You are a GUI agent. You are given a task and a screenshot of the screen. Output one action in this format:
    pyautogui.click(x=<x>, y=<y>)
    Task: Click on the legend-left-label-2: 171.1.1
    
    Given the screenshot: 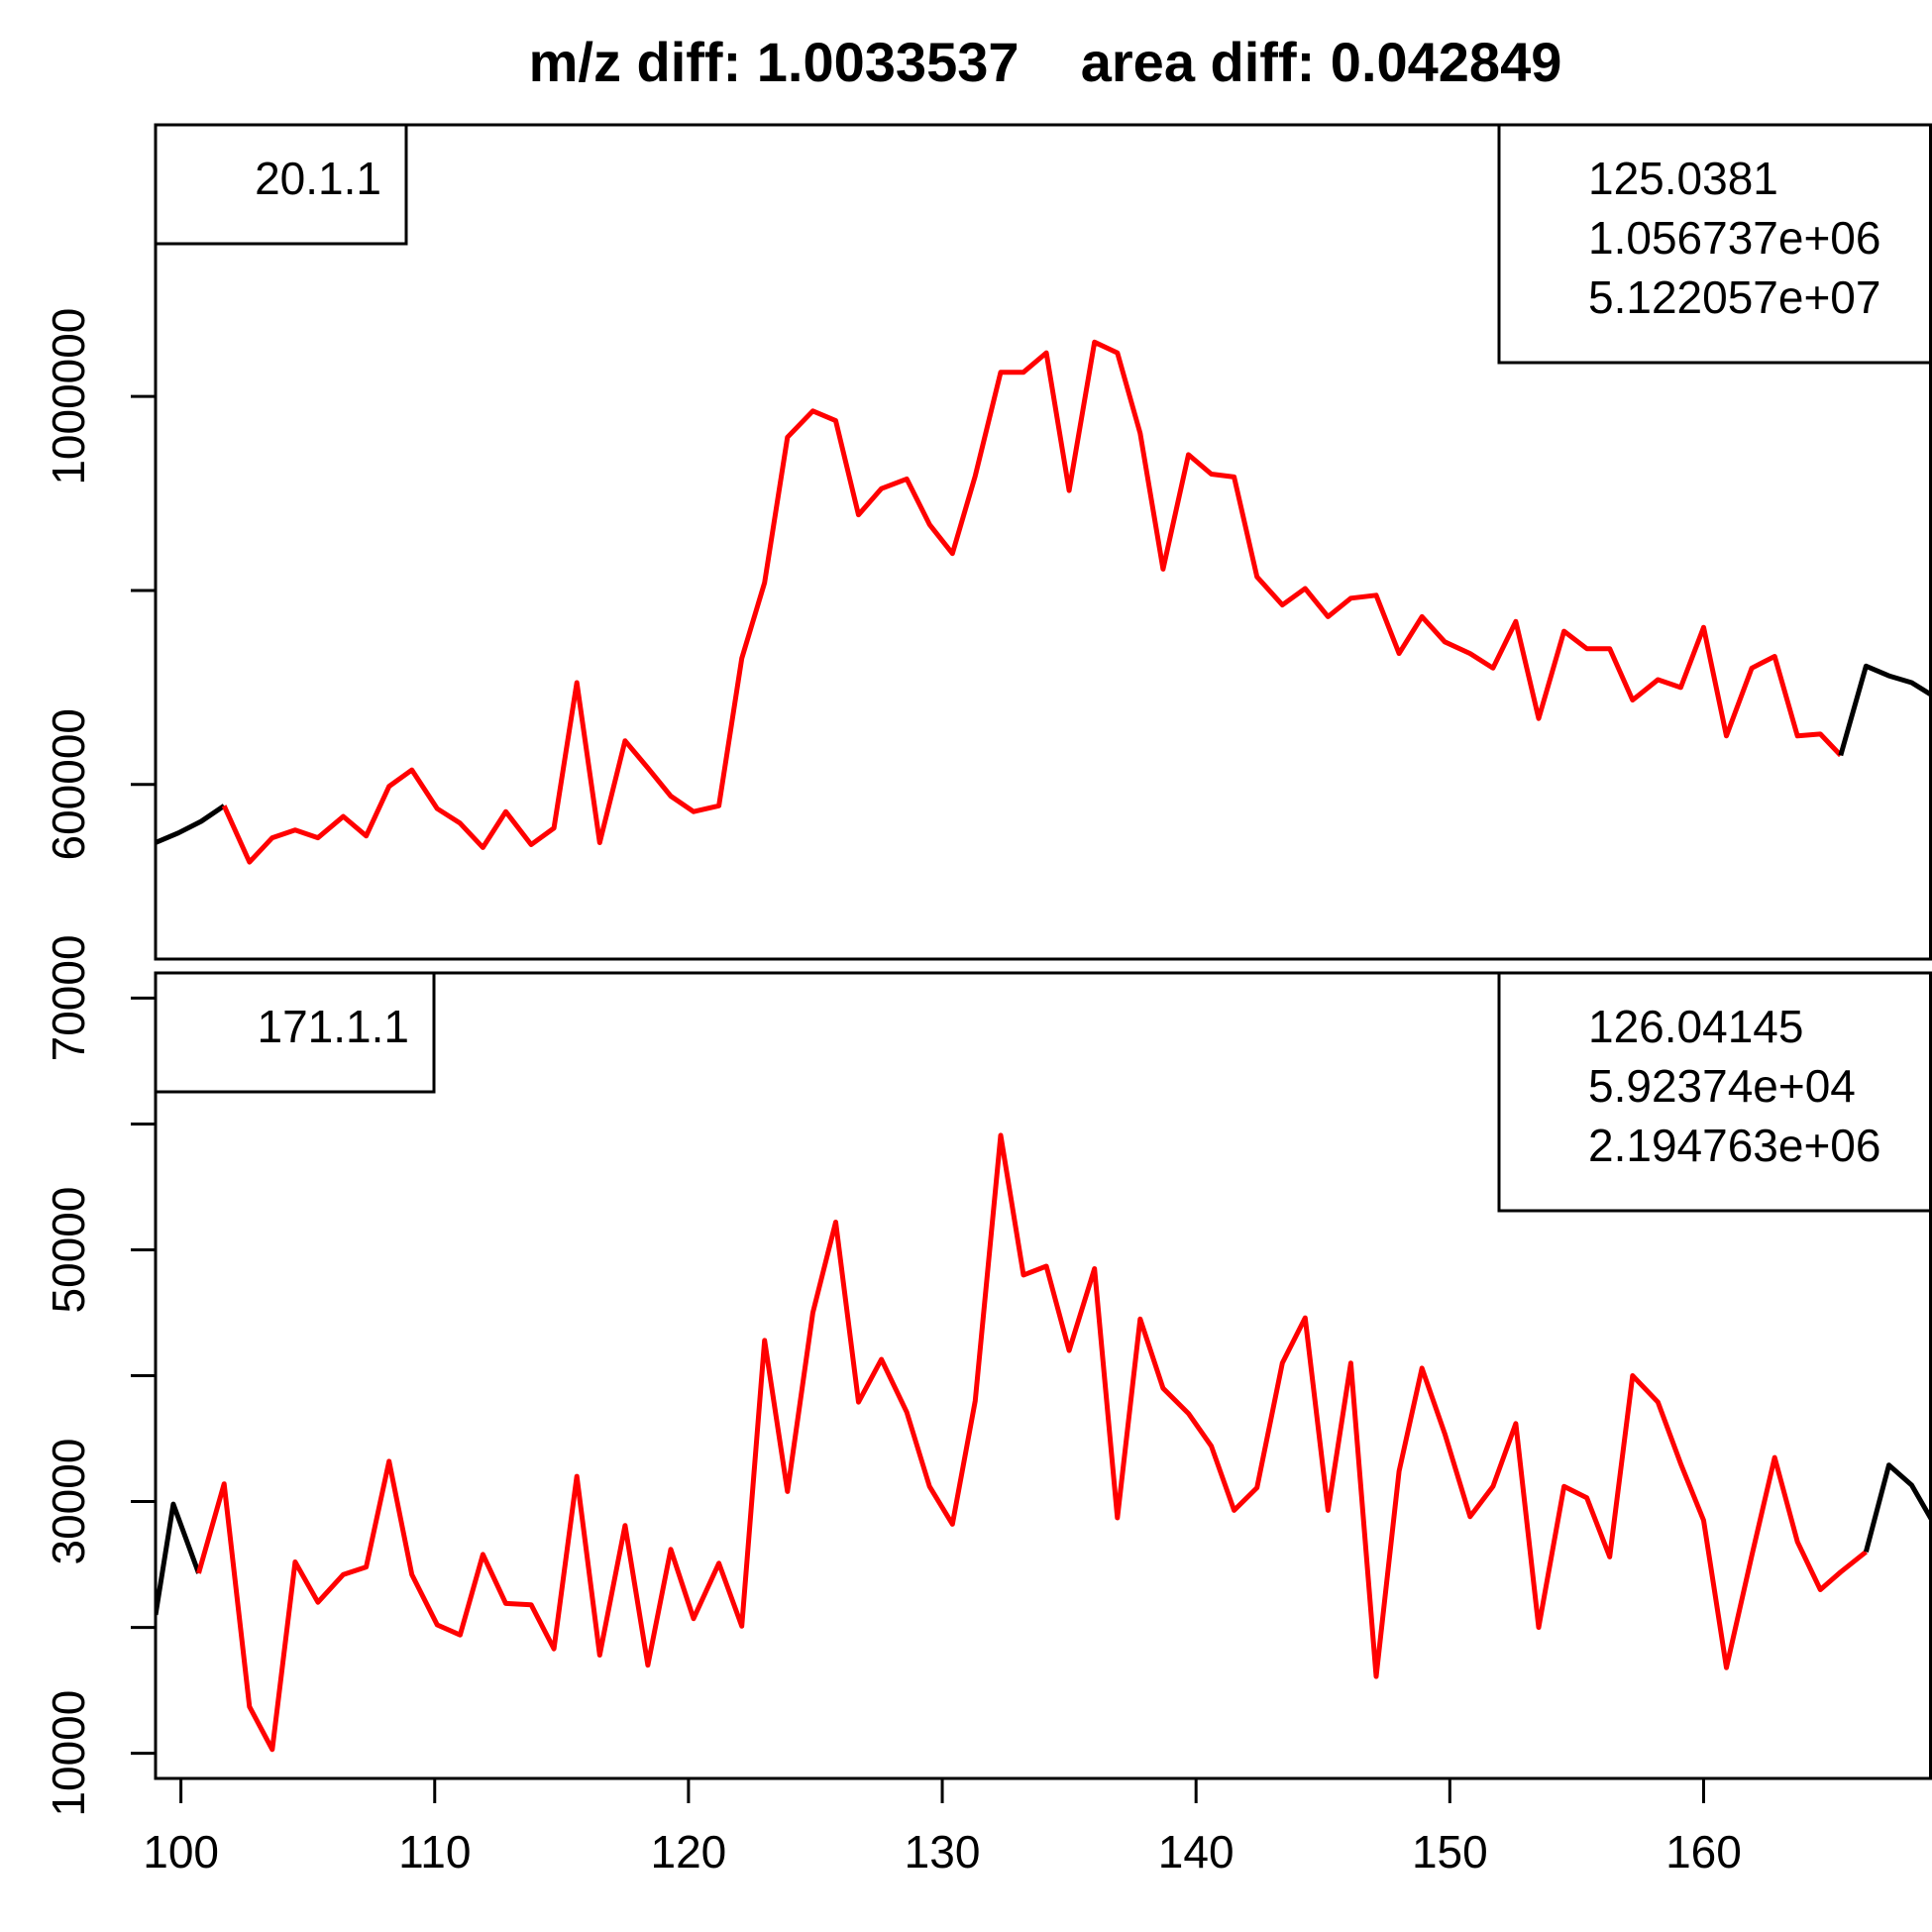 What is the action you would take?
    pyautogui.click(x=333, y=1026)
    